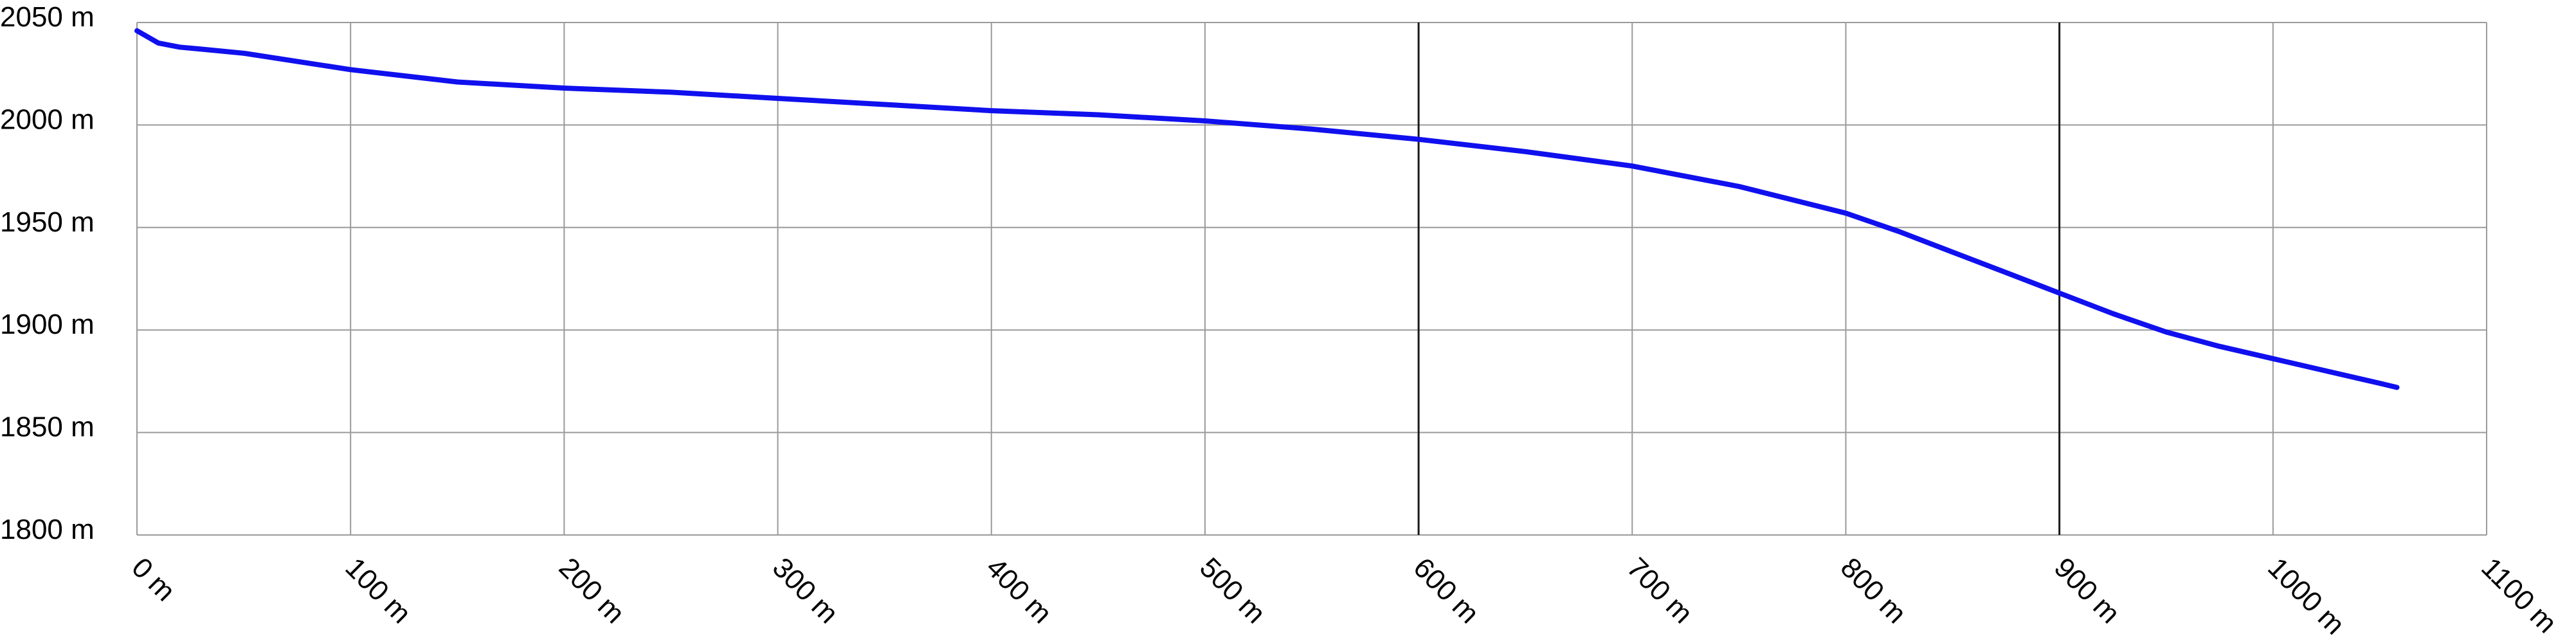  What do you see at coordinates (47, 119) in the screenshot?
I see `y-tick-label: 2000 m` at bounding box center [47, 119].